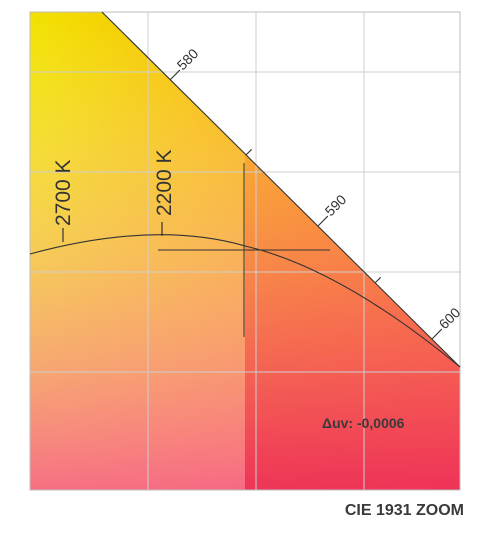 The height and width of the screenshot is (555, 500). What do you see at coordinates (404, 510) in the screenshot?
I see `diagram-caption: CIE 1931 ZOOM` at bounding box center [404, 510].